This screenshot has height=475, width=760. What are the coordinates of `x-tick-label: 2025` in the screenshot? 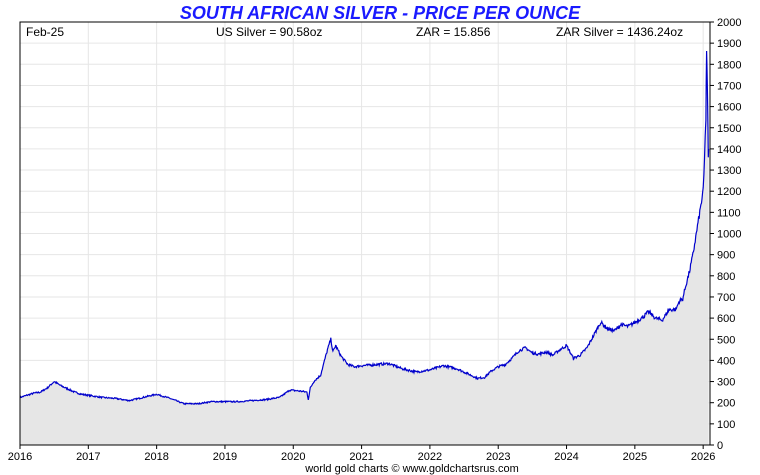 It's located at (635, 457).